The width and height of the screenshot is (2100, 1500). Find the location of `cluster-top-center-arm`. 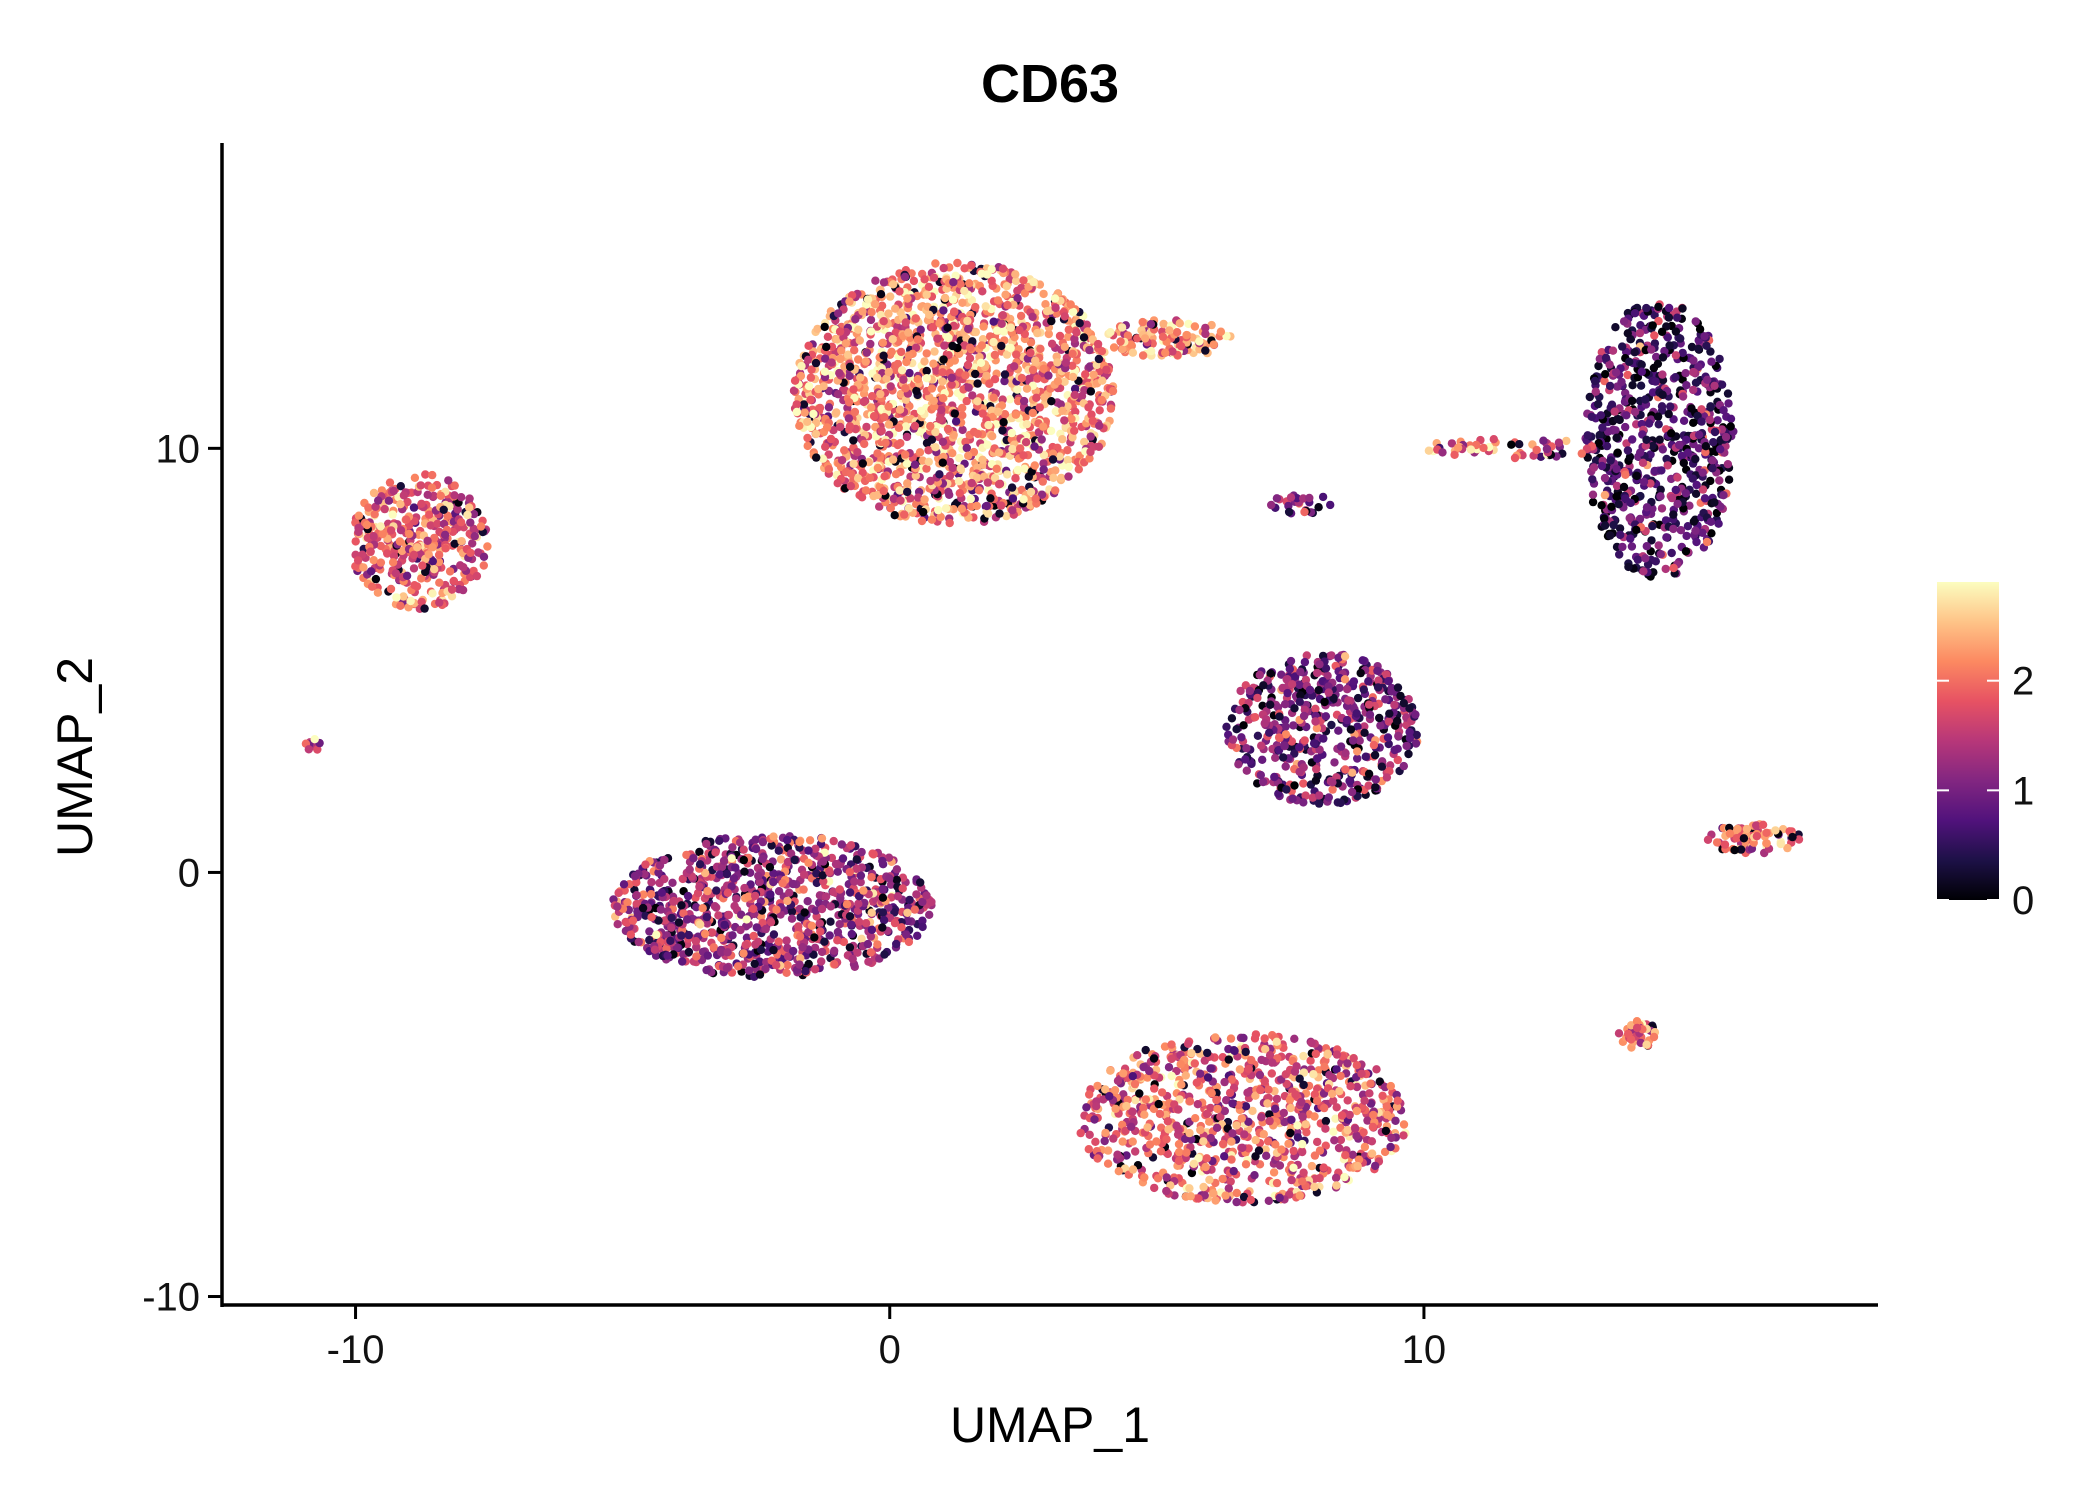

cluster-top-center-arm is located at coordinates (1169, 338).